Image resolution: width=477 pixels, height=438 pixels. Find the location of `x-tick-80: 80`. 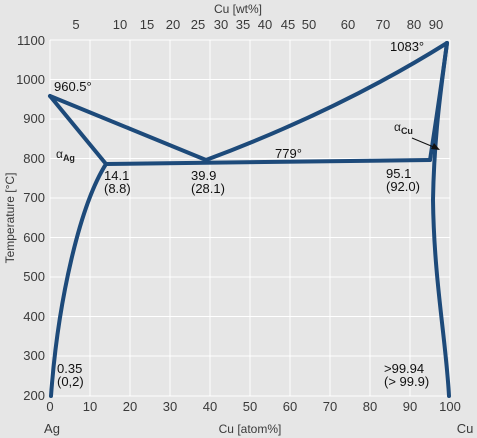

x-tick-80: 80 is located at coordinates (370, 406).